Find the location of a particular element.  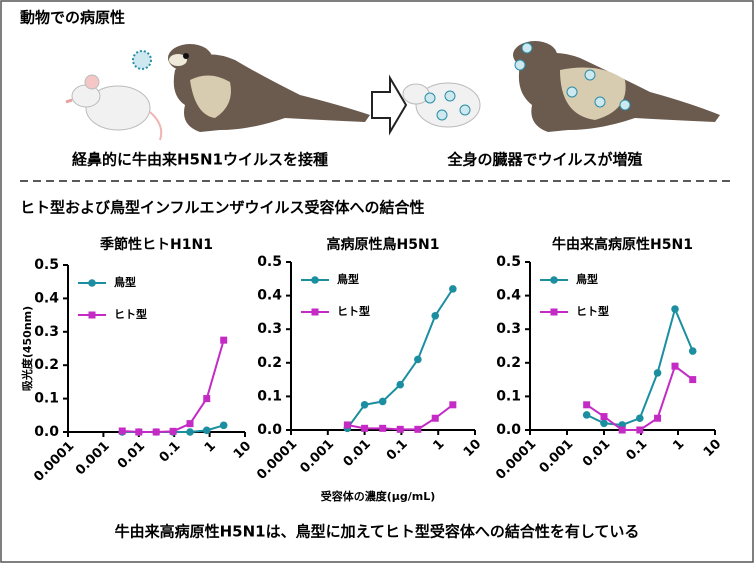

section-title: 動物での病原性 is located at coordinates (72, 18).